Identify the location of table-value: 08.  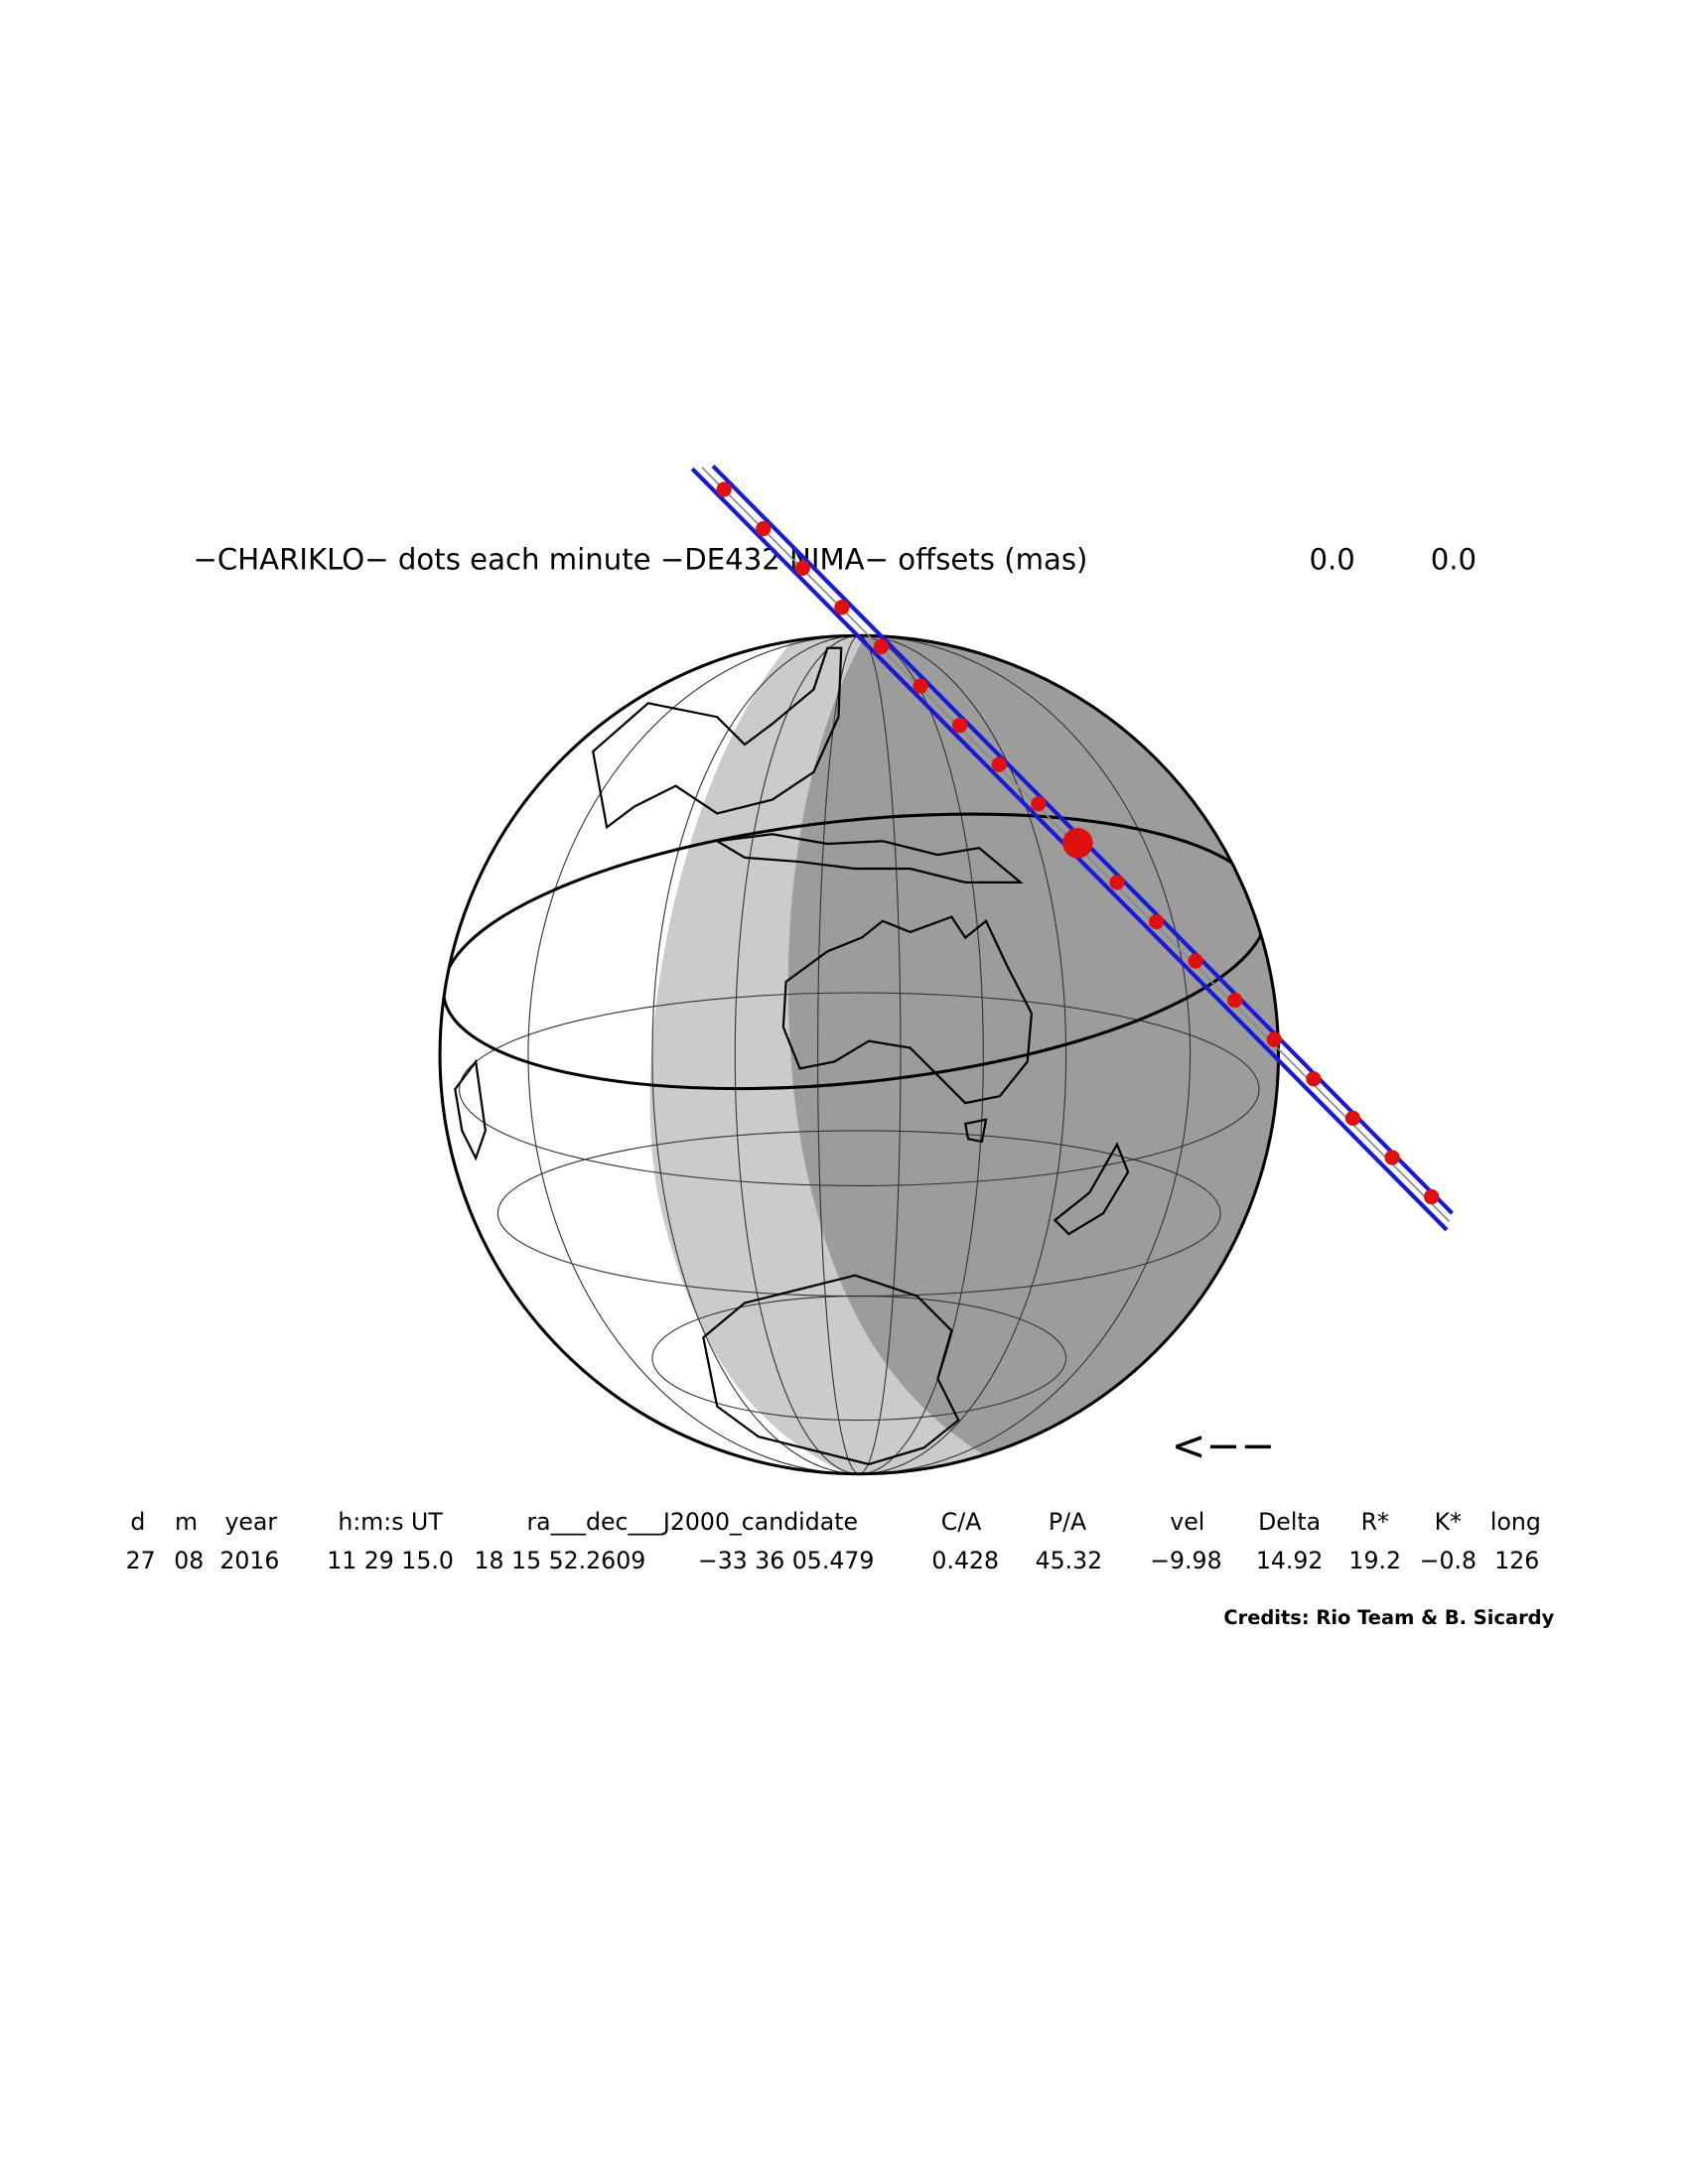
(189, 1560).